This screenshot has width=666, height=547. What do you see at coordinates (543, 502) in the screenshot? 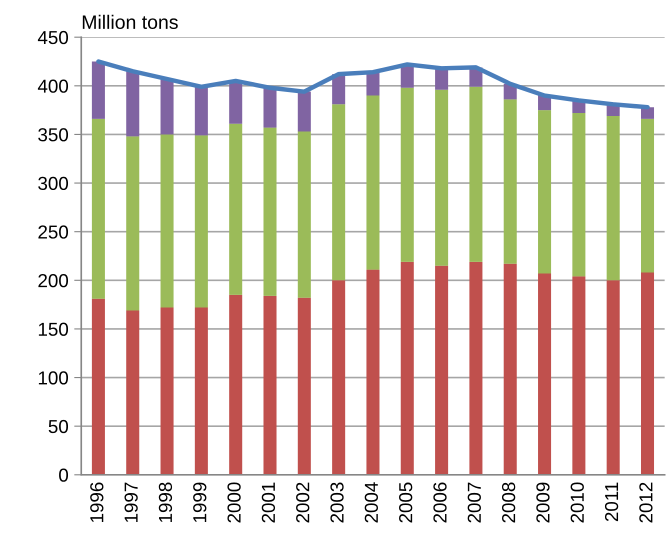
I see `x-tick-label: 2009` at bounding box center [543, 502].